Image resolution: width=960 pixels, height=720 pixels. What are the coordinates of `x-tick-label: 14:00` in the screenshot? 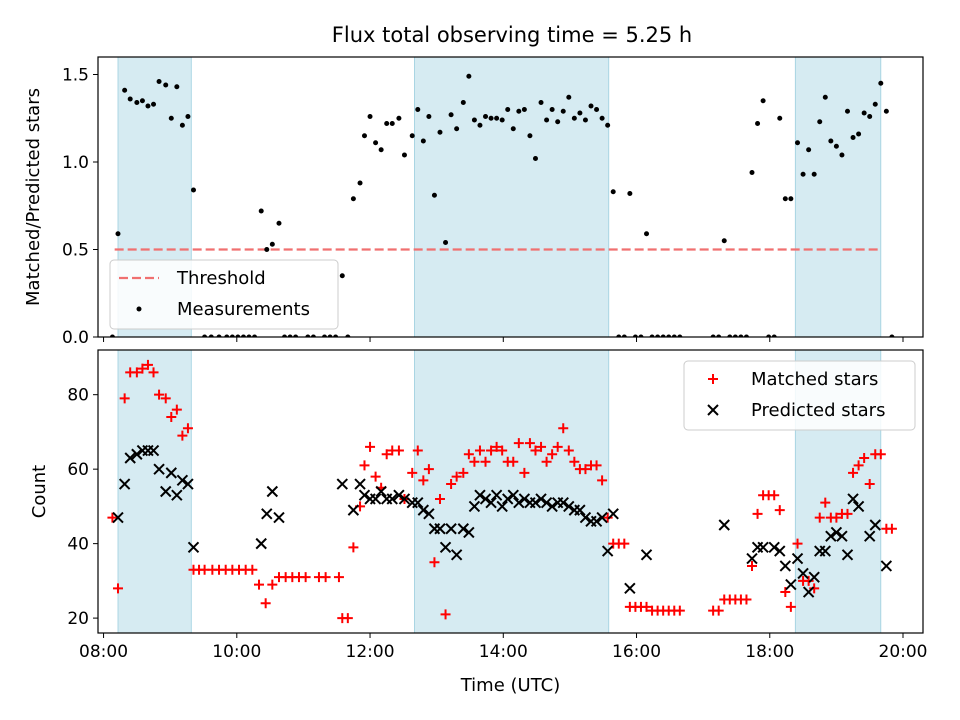 It's located at (503, 652).